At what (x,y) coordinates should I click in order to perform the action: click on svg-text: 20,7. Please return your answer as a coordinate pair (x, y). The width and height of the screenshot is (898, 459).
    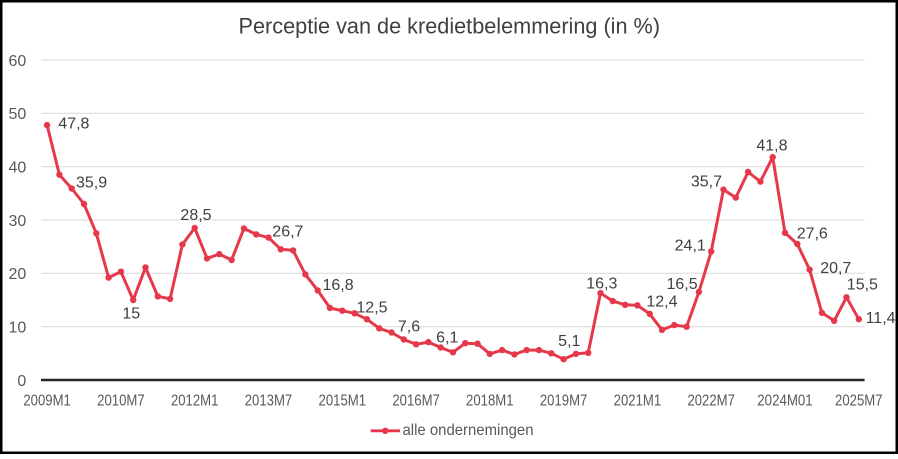
    Looking at the image, I should click on (835, 268).